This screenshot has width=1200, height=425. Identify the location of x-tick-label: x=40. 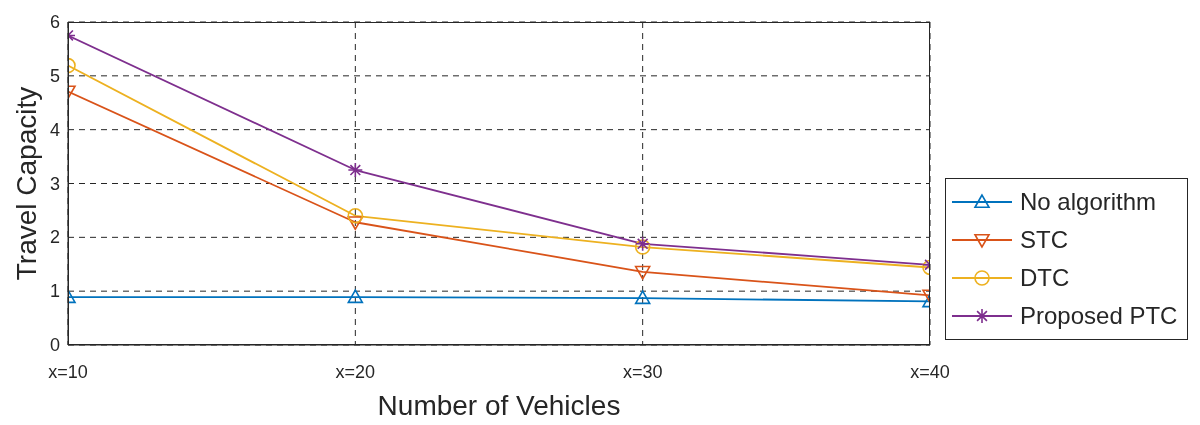
(930, 371).